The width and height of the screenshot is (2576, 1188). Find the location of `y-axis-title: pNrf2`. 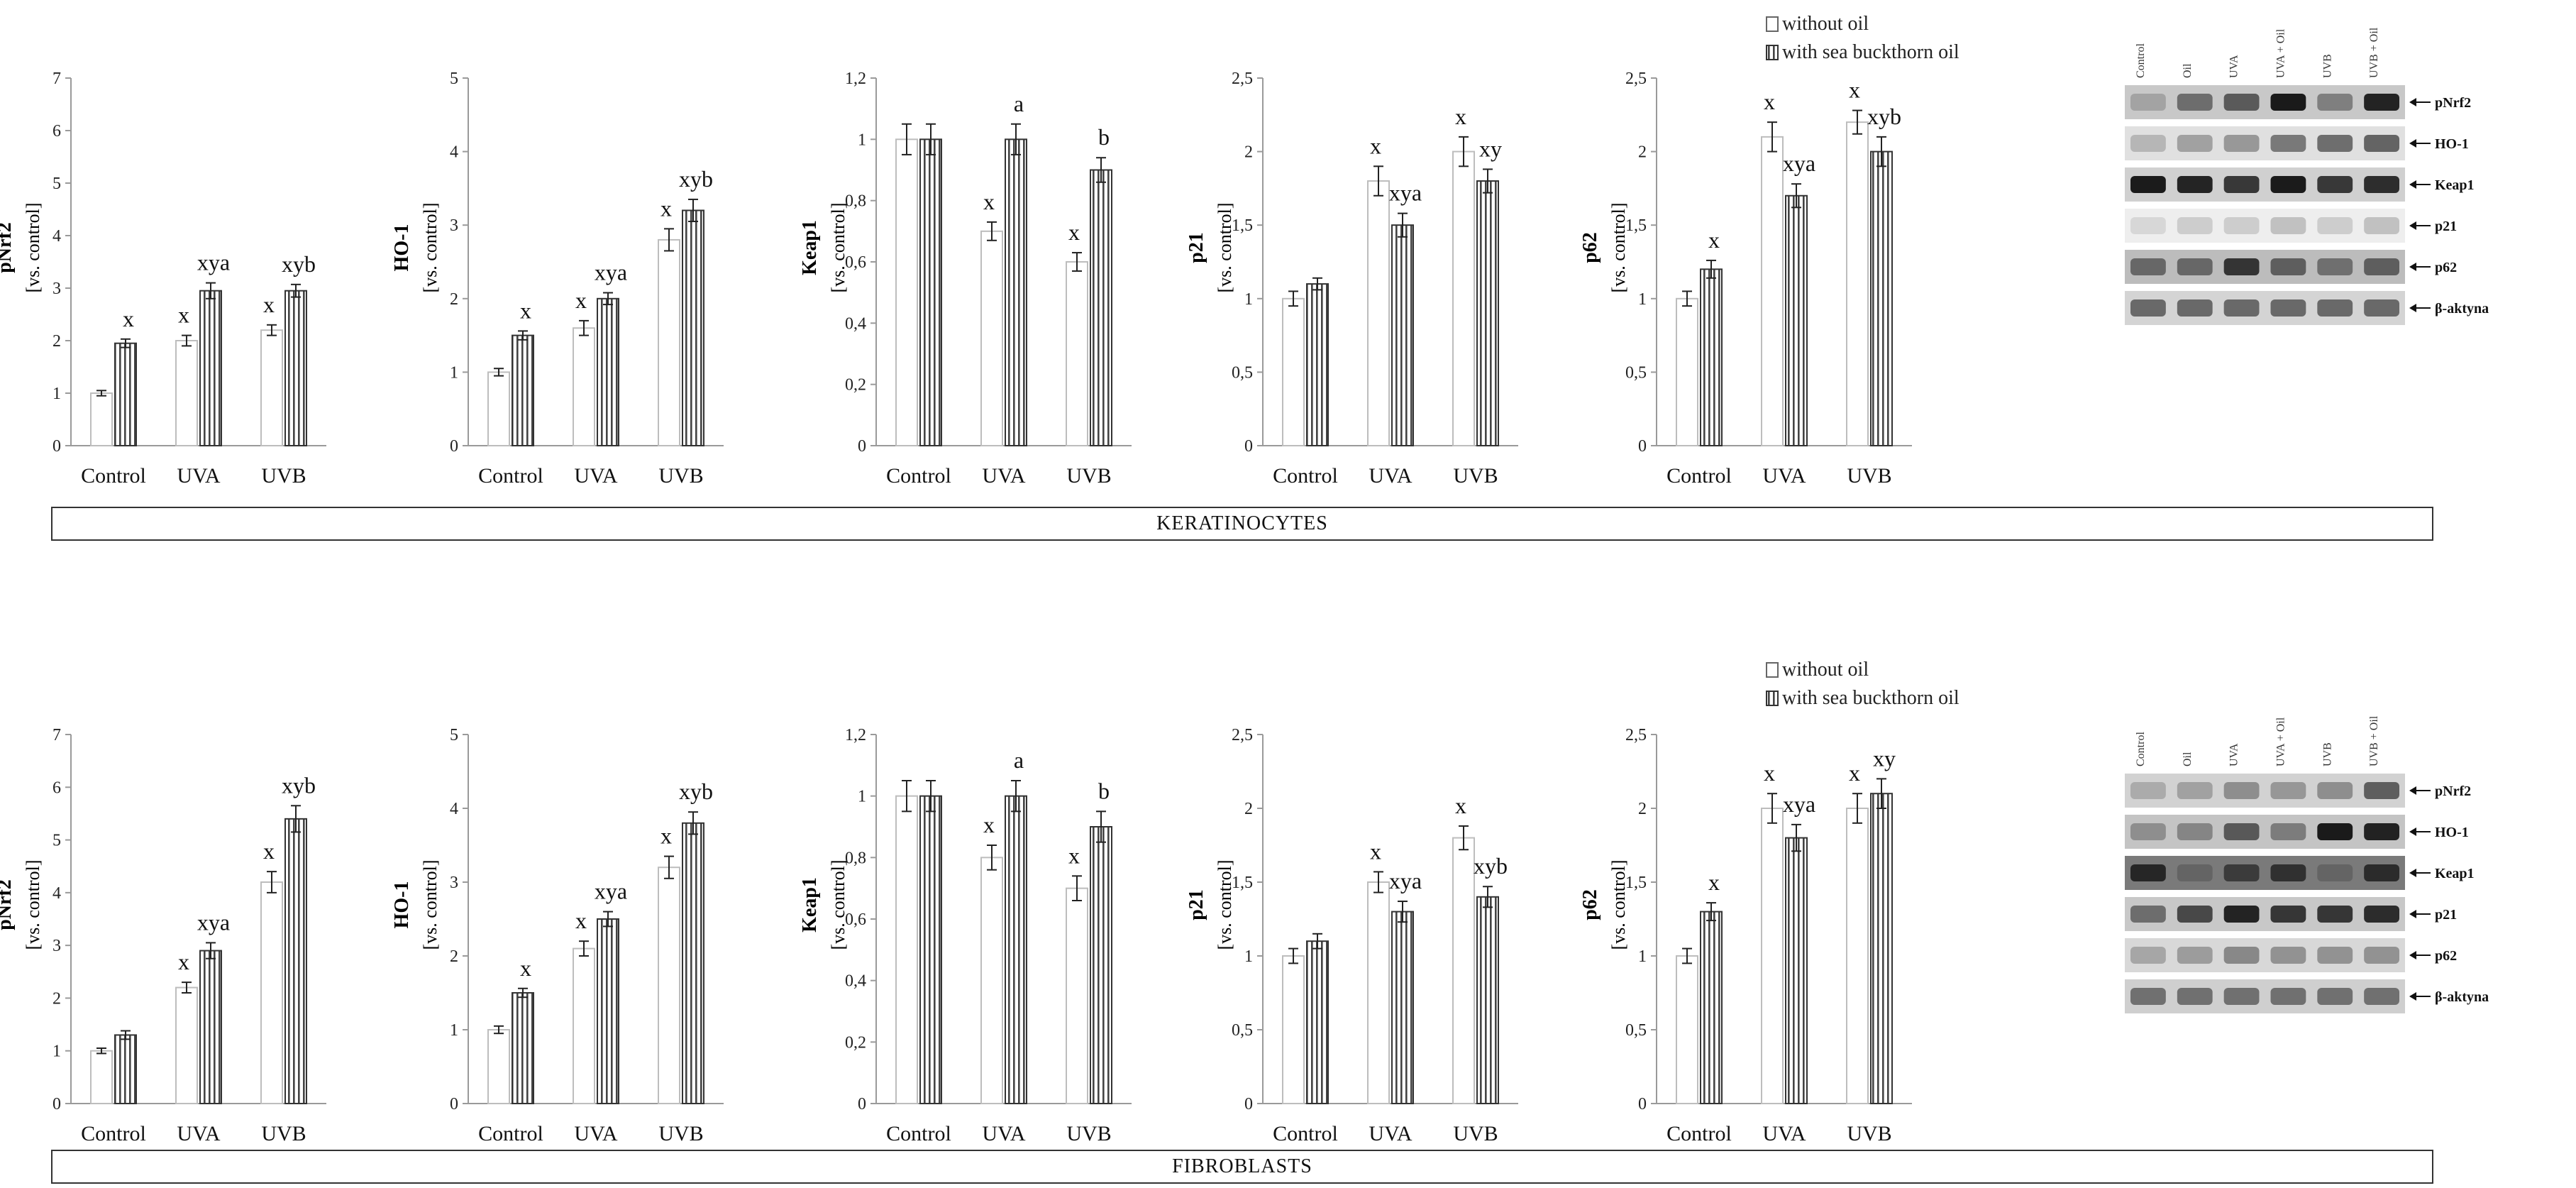

y-axis-title: pNrf2 is located at coordinates (8, 904).